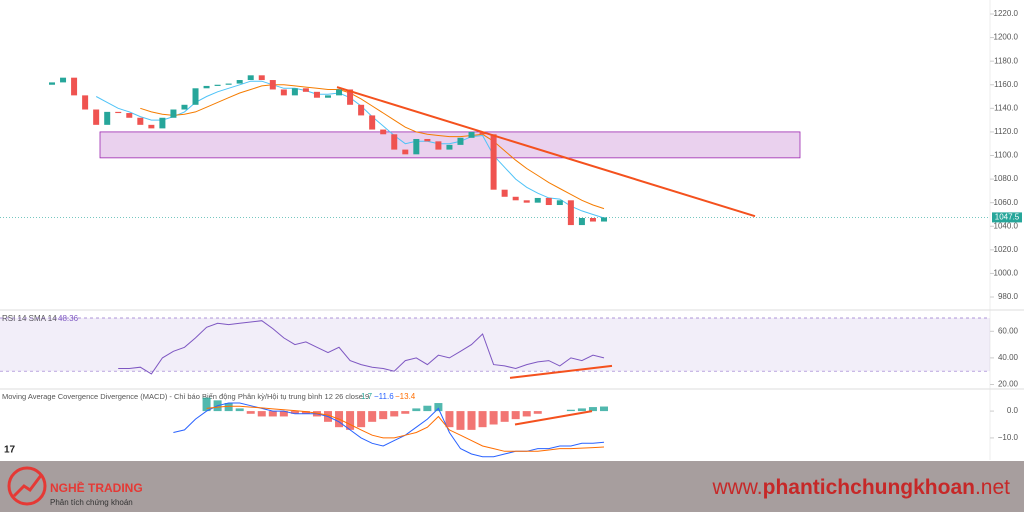 The image size is (1024, 517). What do you see at coordinates (10, 450) in the screenshot?
I see `tv-logo: 17` at bounding box center [10, 450].